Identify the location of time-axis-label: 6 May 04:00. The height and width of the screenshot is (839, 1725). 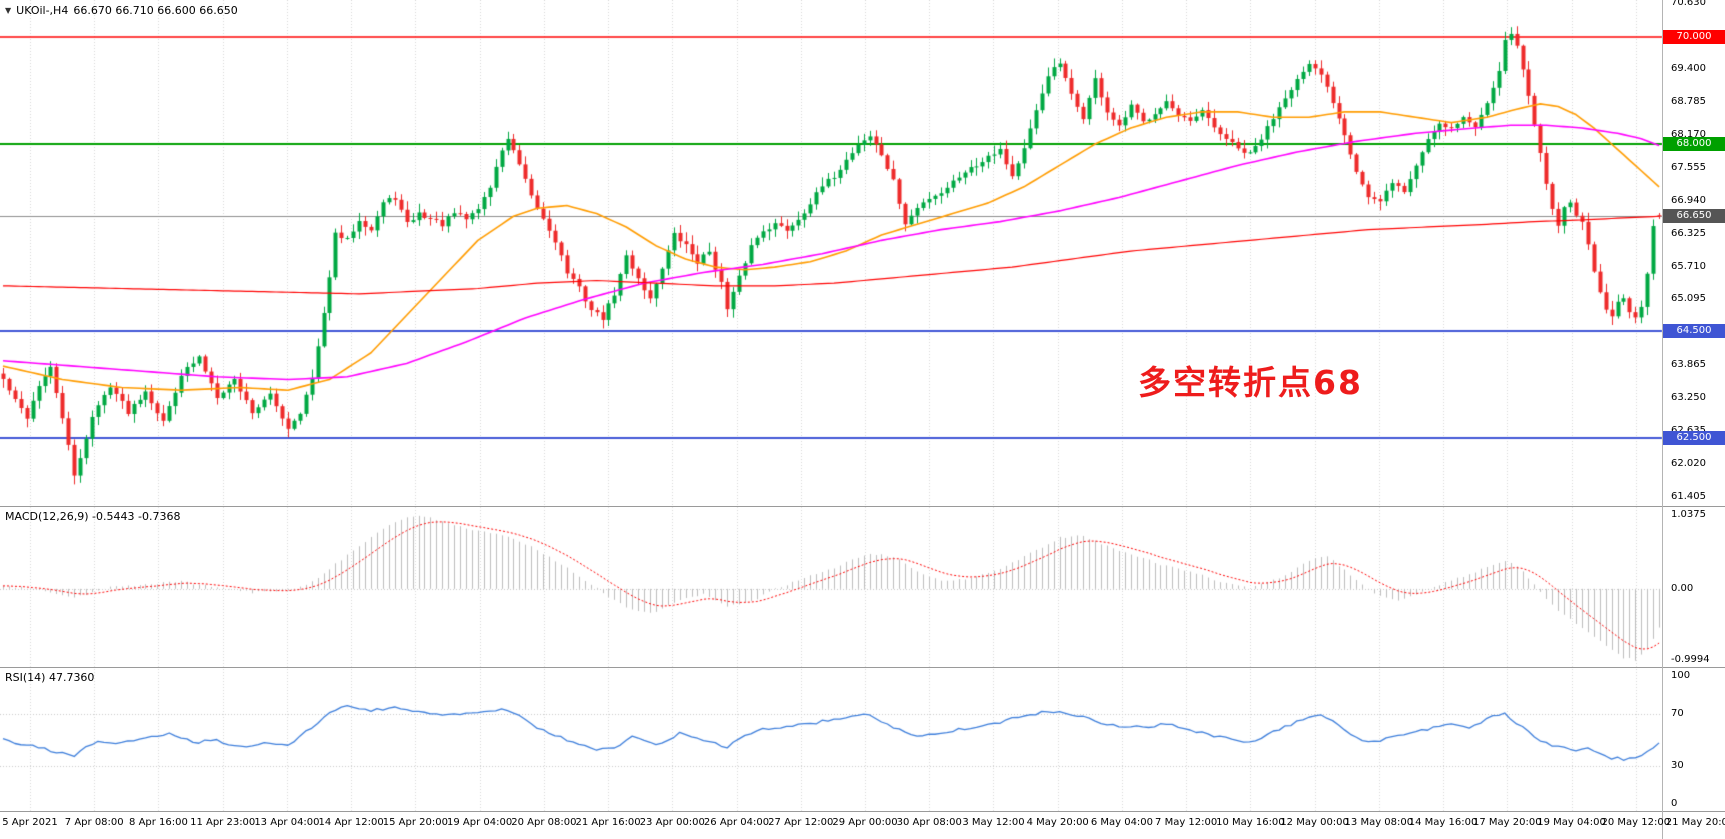
(1122, 822).